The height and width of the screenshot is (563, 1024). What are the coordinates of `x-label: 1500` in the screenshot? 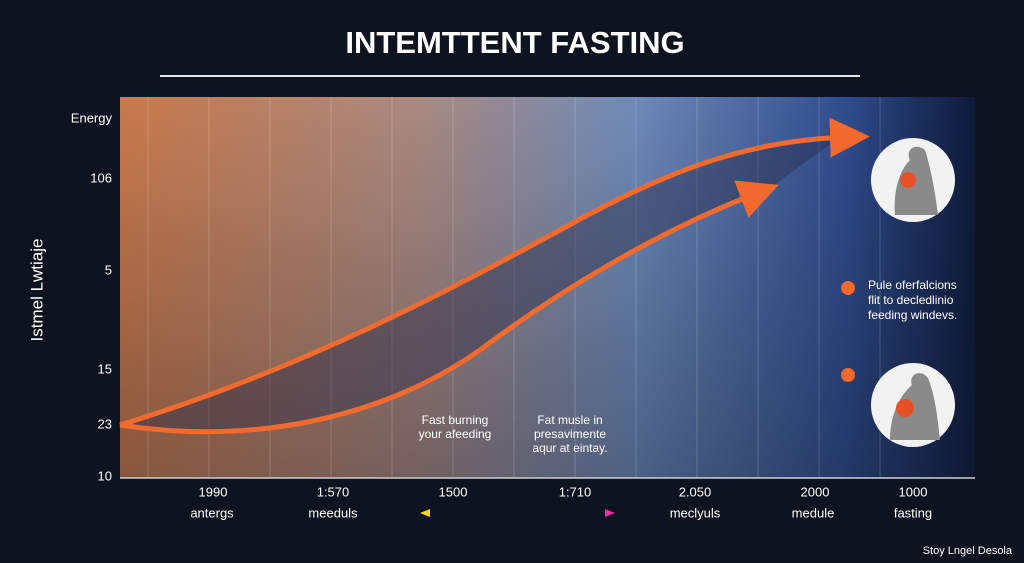 It's located at (453, 491).